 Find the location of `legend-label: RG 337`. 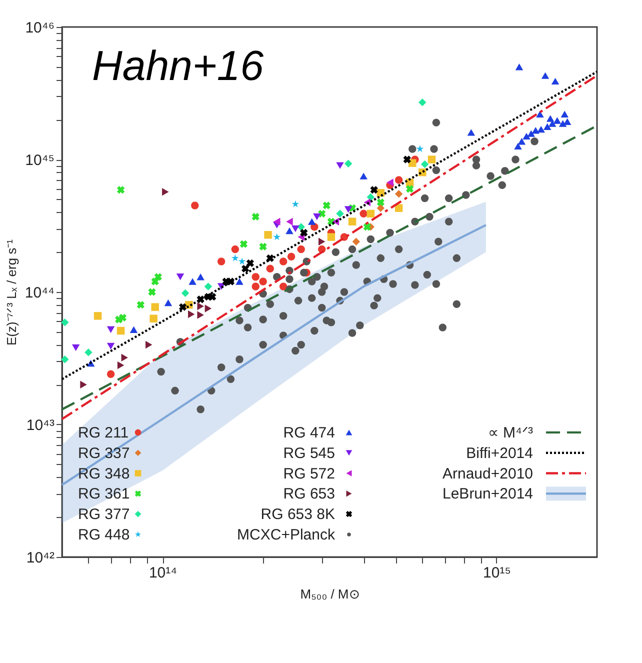

legend-label: RG 337 is located at coordinates (104, 453).